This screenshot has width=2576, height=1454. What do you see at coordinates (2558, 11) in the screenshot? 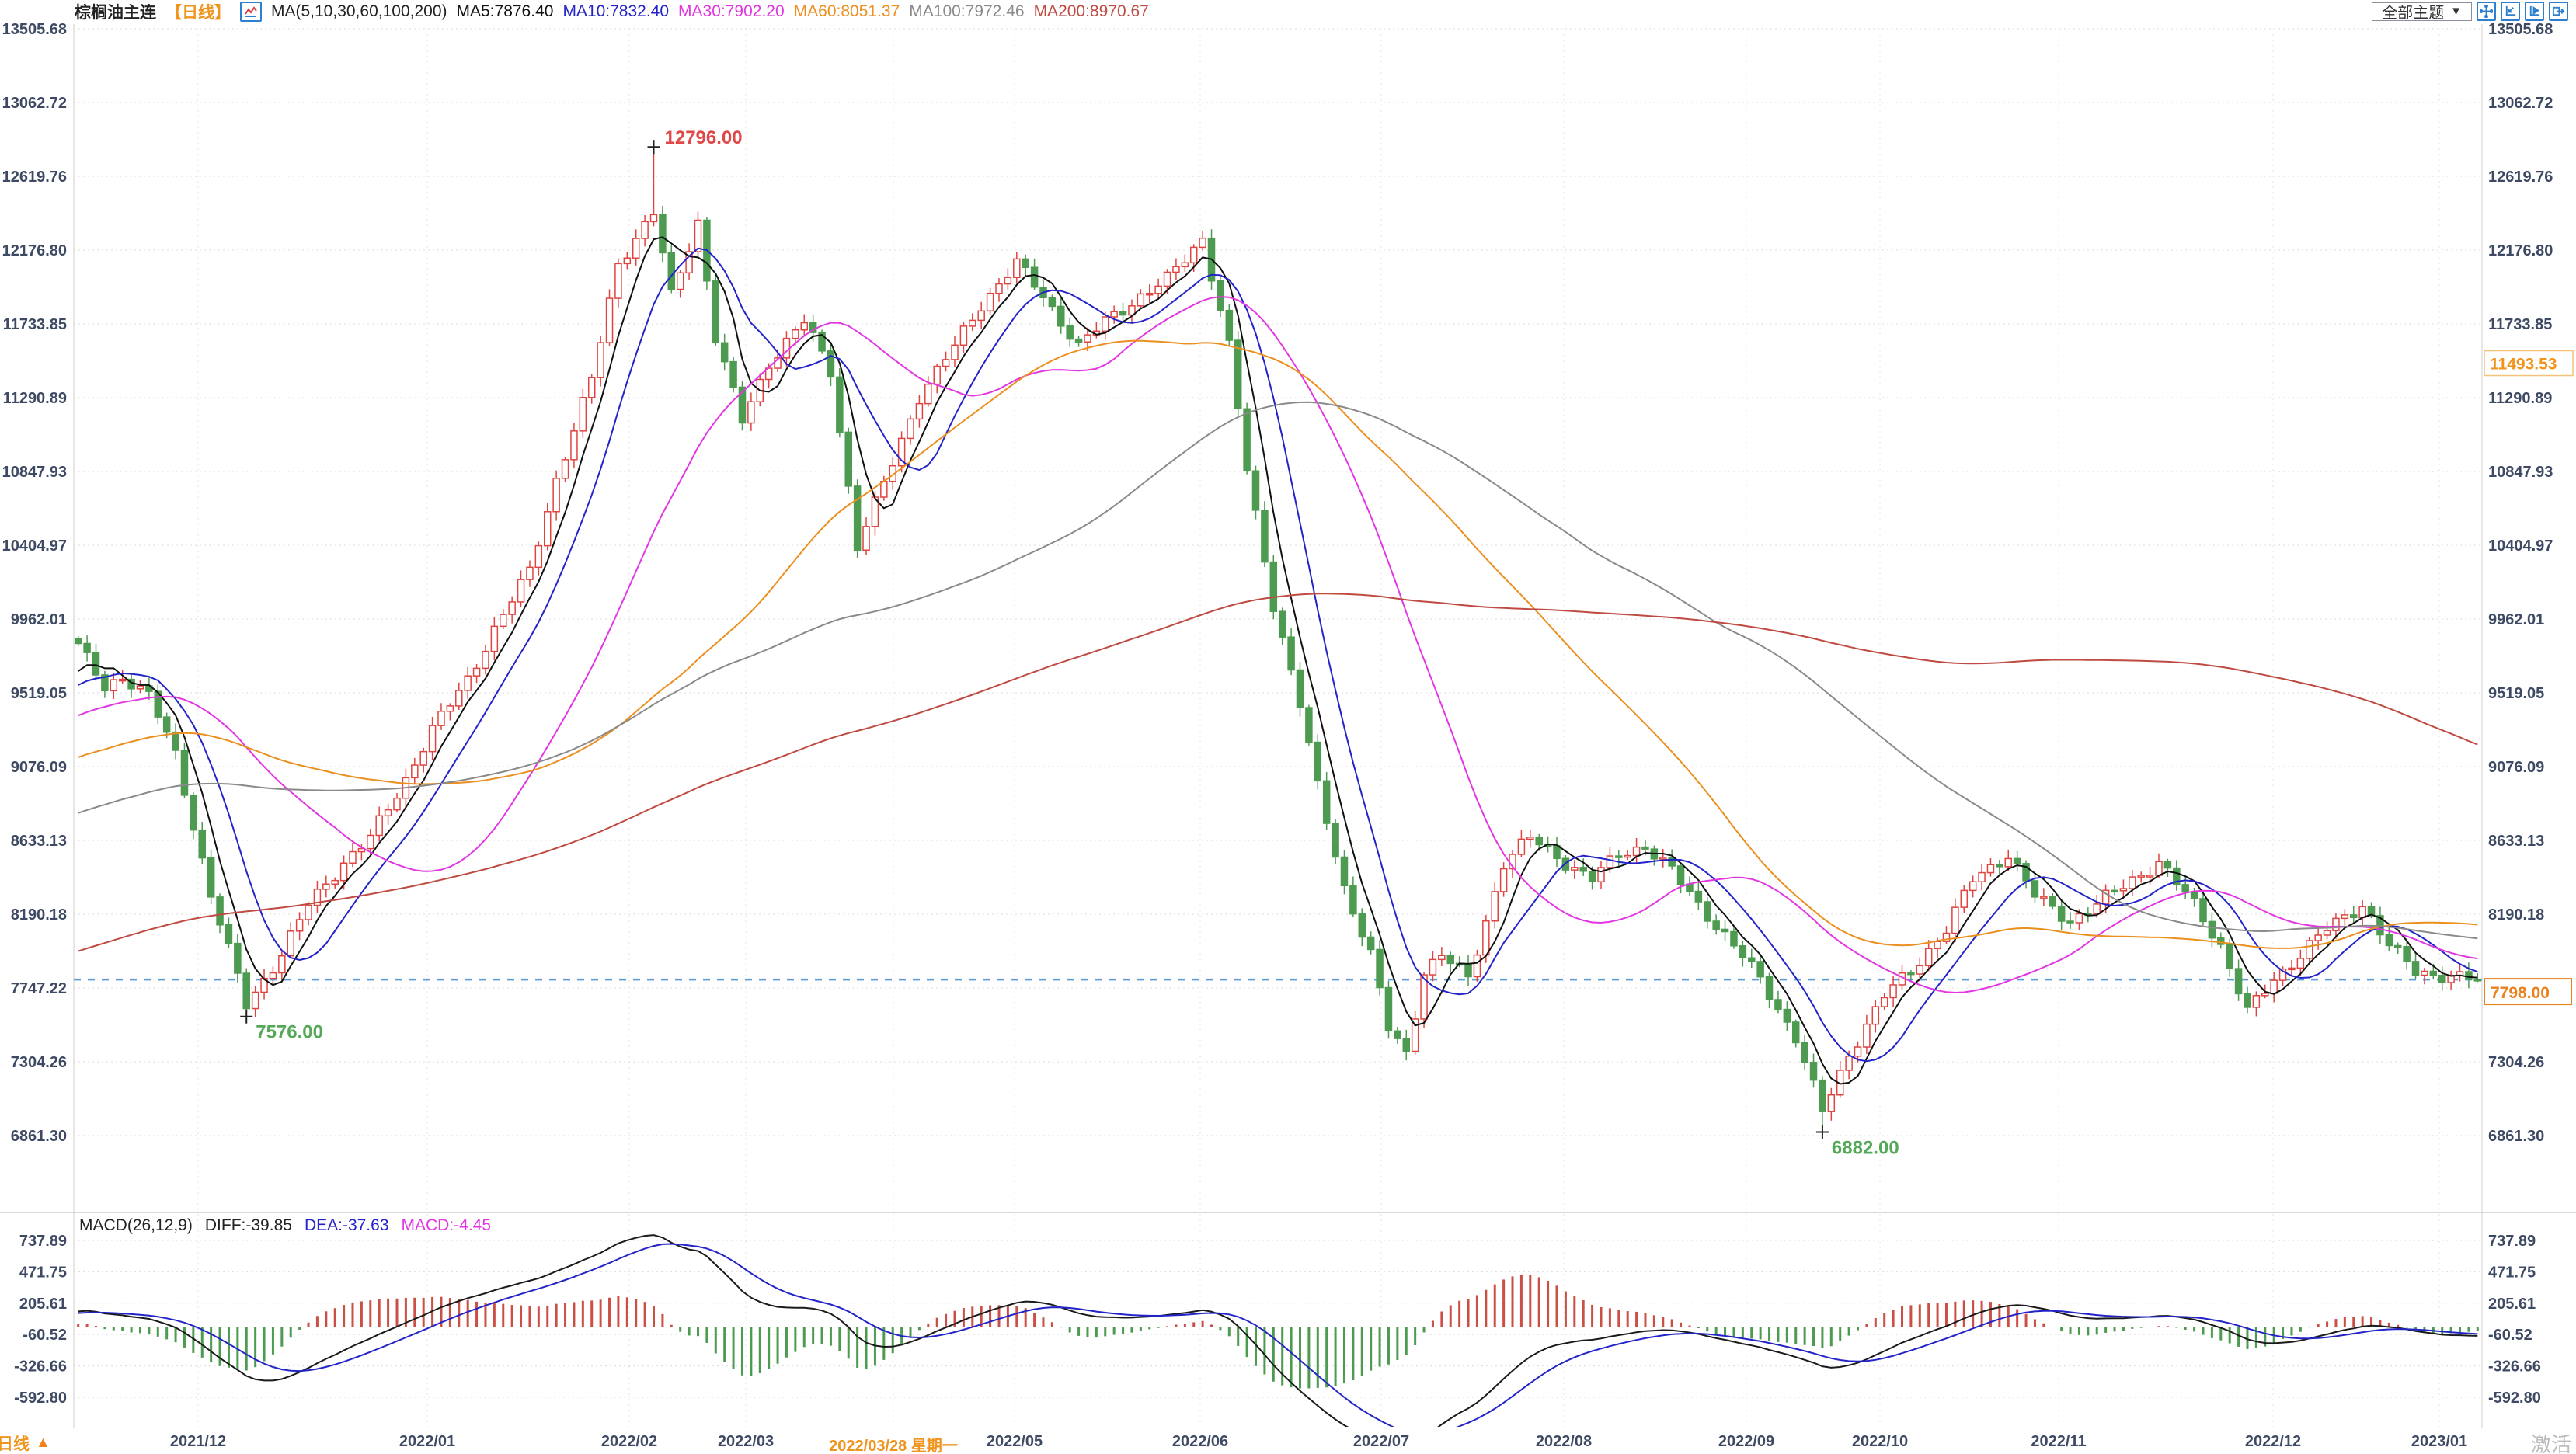
I see `export-next-icon` at bounding box center [2558, 11].